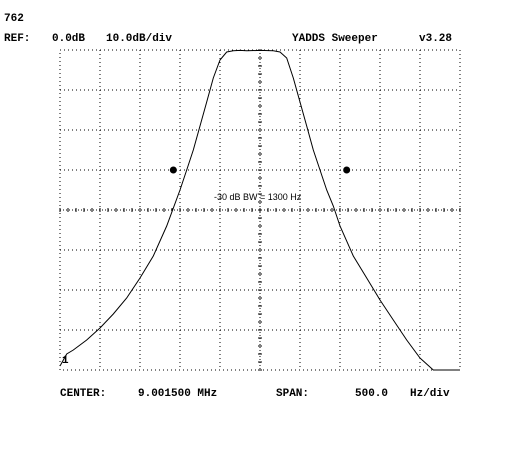  Describe the element at coordinates (372, 394) in the screenshot. I see `span-value: 500.0` at that location.